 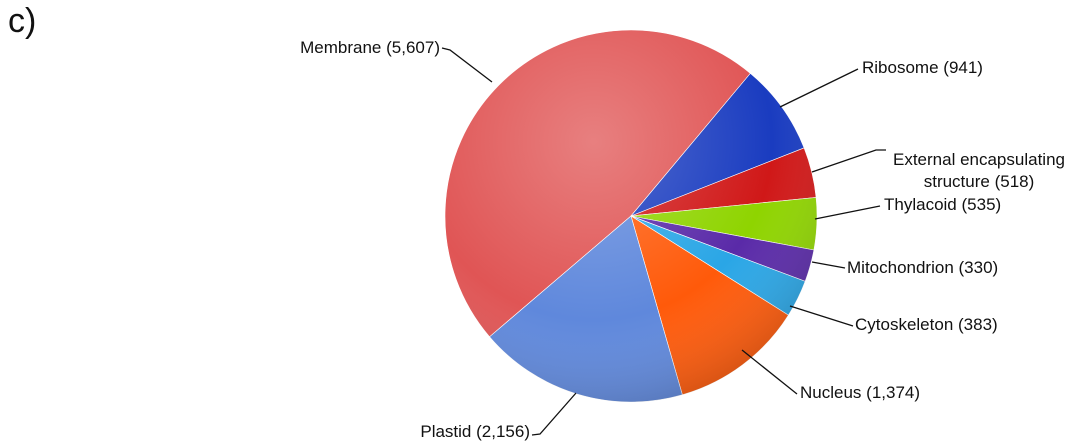 I want to click on value-label: (518), so click(x=1014, y=181).